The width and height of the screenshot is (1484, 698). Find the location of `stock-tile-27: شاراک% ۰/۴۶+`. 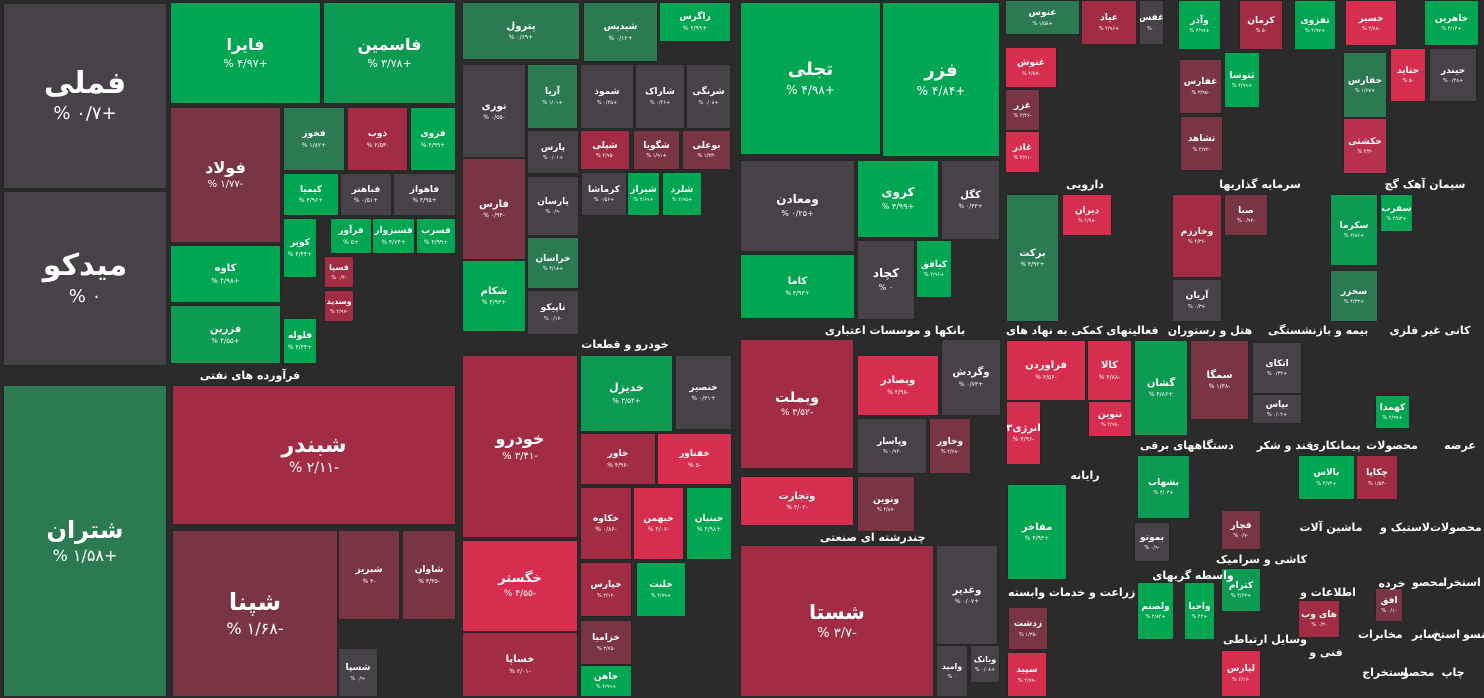

stock-tile-27: شاراک% ۰/۴۶+ is located at coordinates (660, 96).